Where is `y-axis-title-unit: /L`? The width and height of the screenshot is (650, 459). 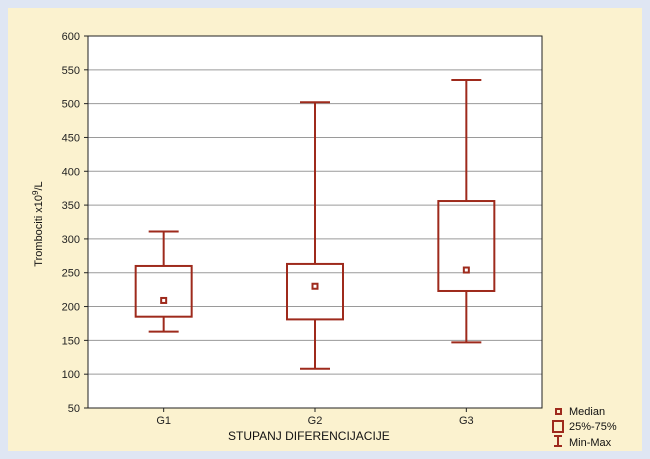
y-axis-title-unit: /L is located at coordinates (39, 185).